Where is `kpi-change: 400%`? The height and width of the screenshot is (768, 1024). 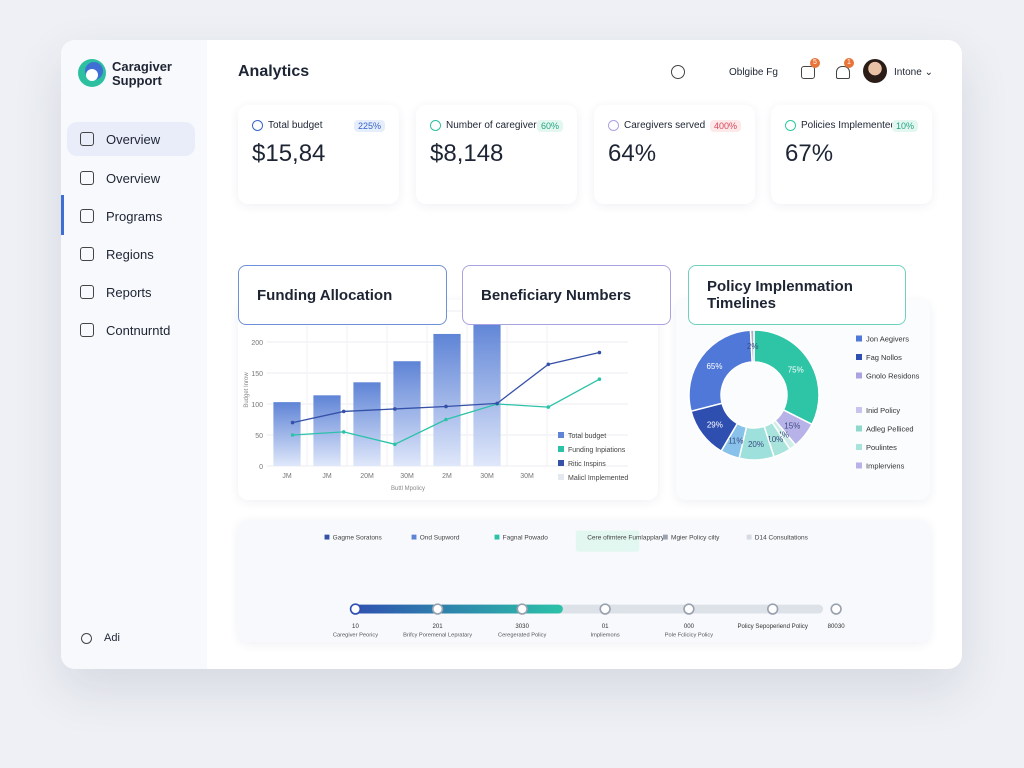
kpi-change: 400% is located at coordinates (725, 126).